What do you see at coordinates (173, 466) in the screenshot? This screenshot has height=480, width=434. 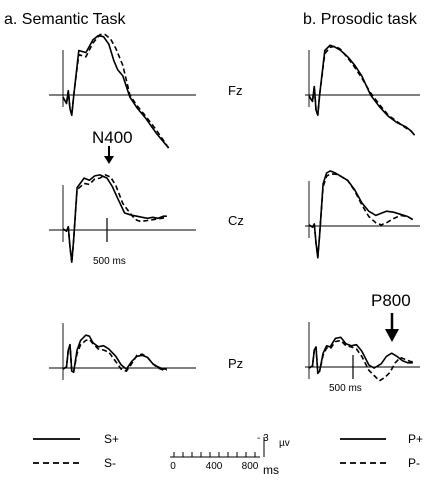 I see `scale-bar-tick-label: 0` at bounding box center [173, 466].